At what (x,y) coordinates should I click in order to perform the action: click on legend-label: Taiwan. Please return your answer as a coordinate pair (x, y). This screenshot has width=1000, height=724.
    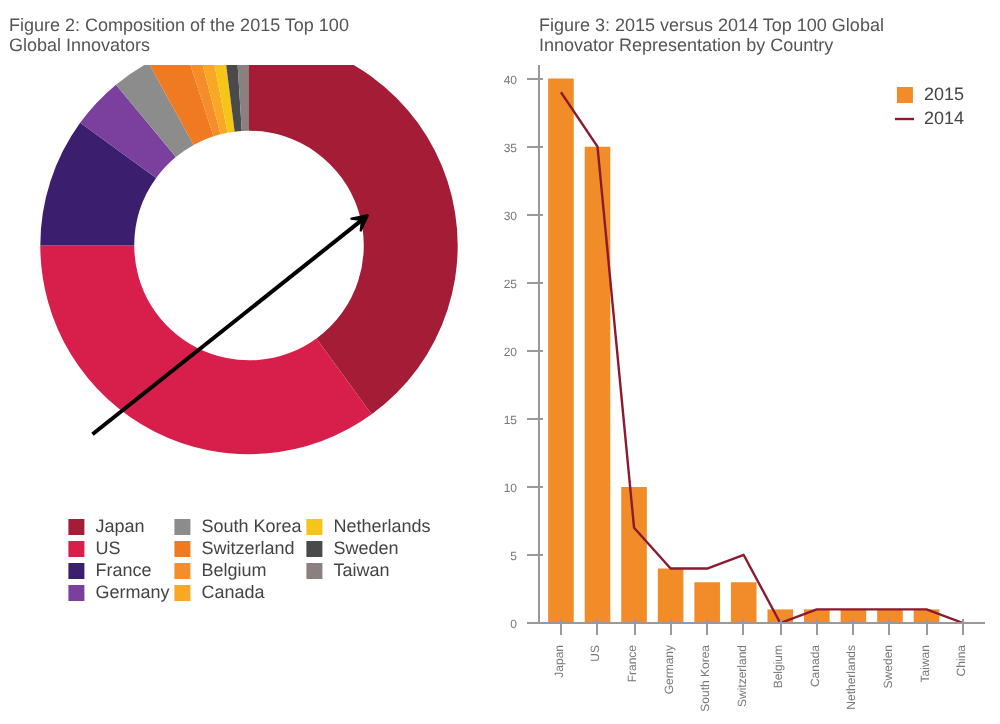
    Looking at the image, I should click on (361, 570).